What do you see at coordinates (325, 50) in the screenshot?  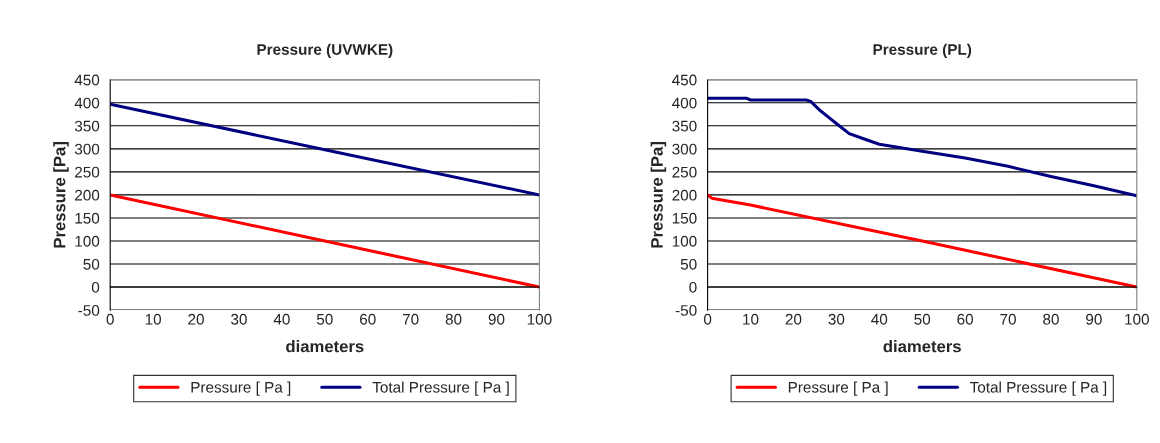 I see `chart-title: Pressure (UVWKE)` at bounding box center [325, 50].